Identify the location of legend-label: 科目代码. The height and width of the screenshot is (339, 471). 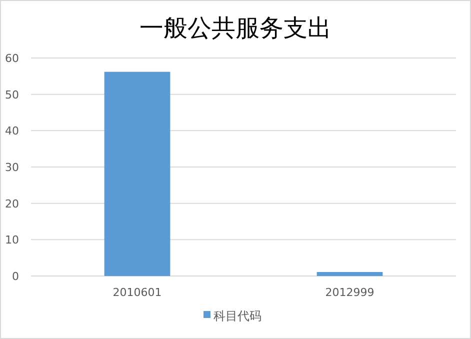
(238, 316).